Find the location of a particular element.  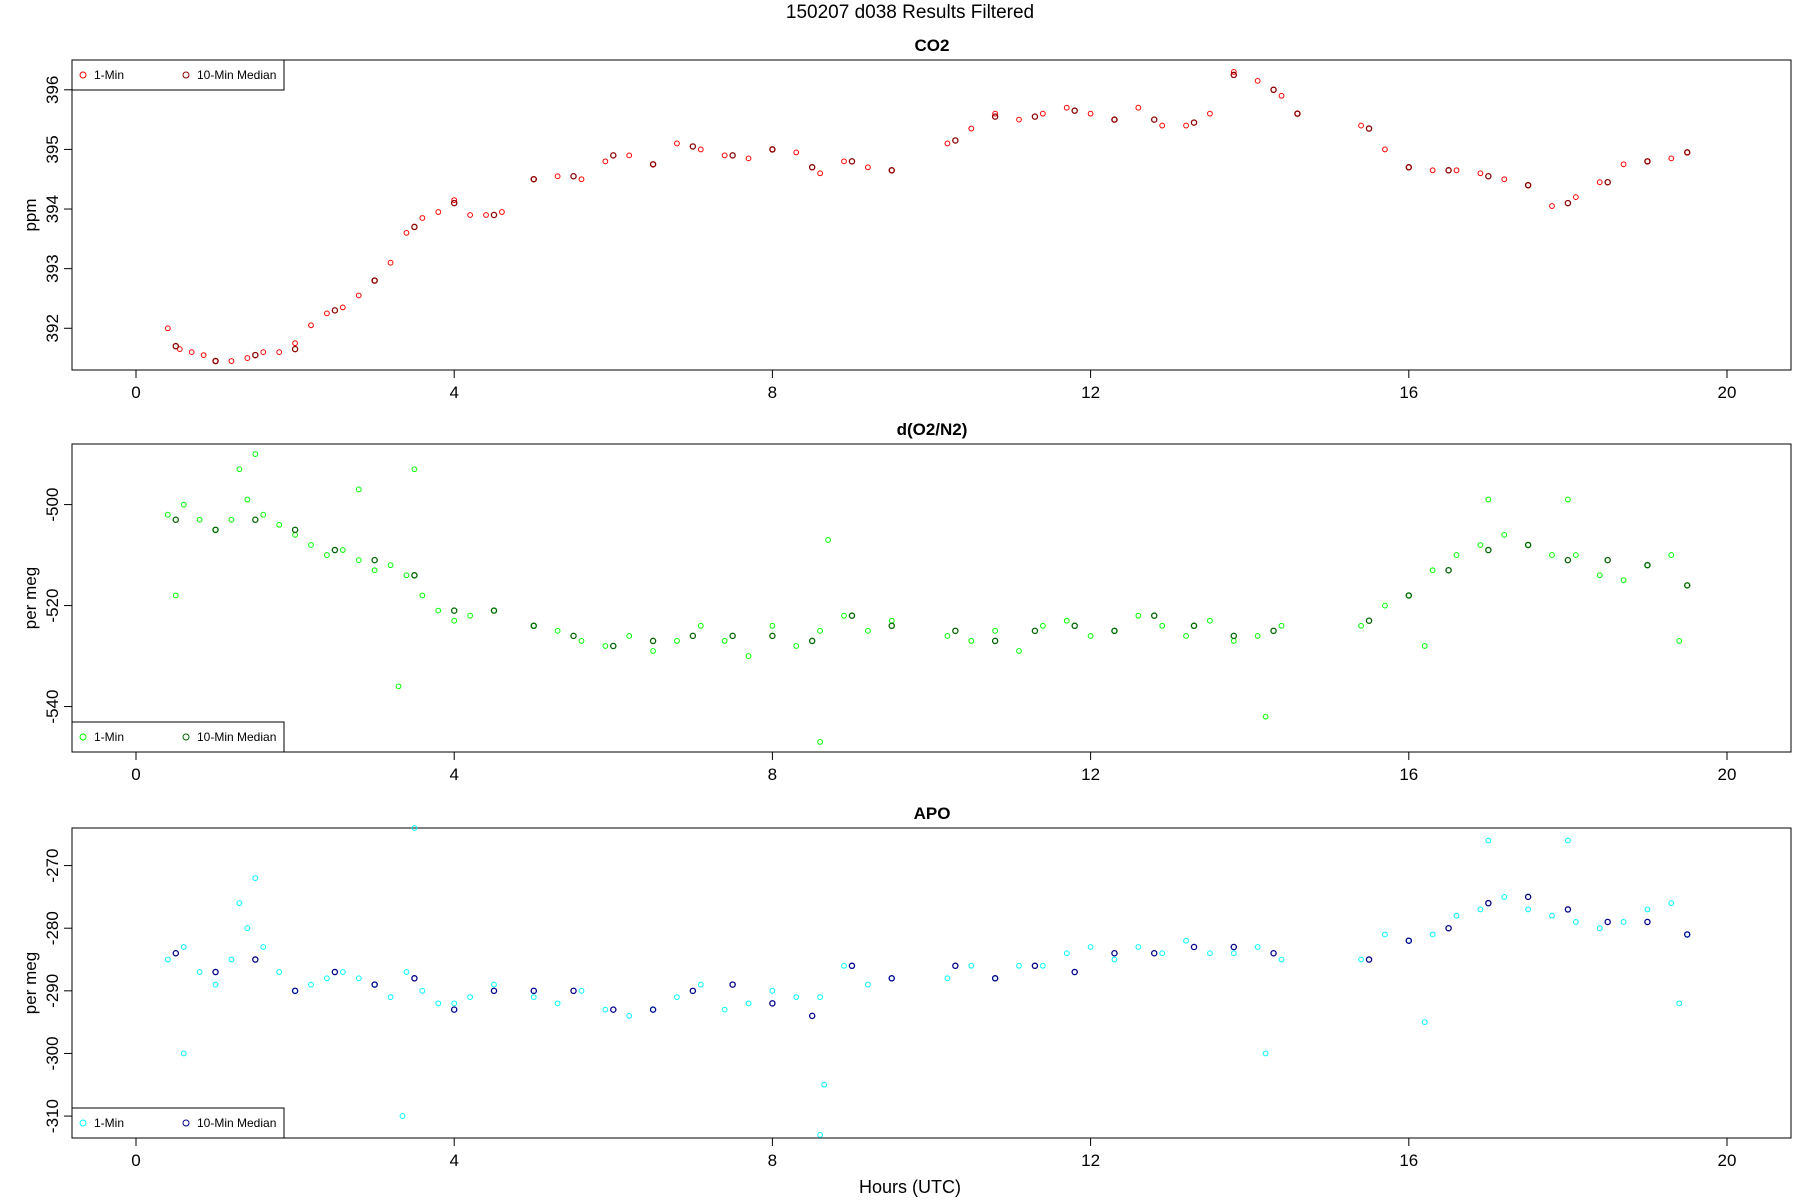

o2n2-x-tick-label: 12 is located at coordinates (1090, 774).